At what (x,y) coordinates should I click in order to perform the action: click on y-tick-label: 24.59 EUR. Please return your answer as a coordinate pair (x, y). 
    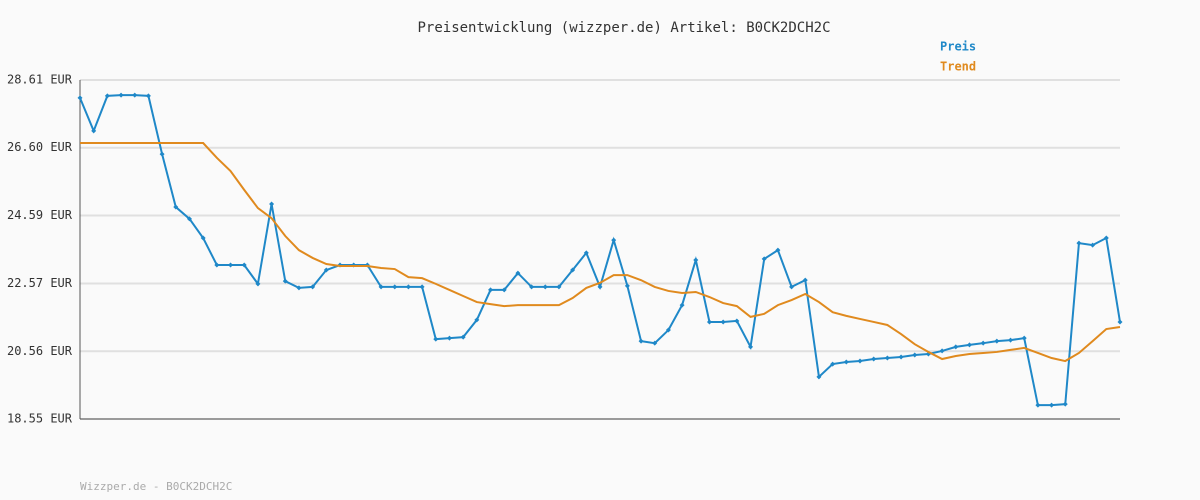
    Looking at the image, I should click on (40, 215).